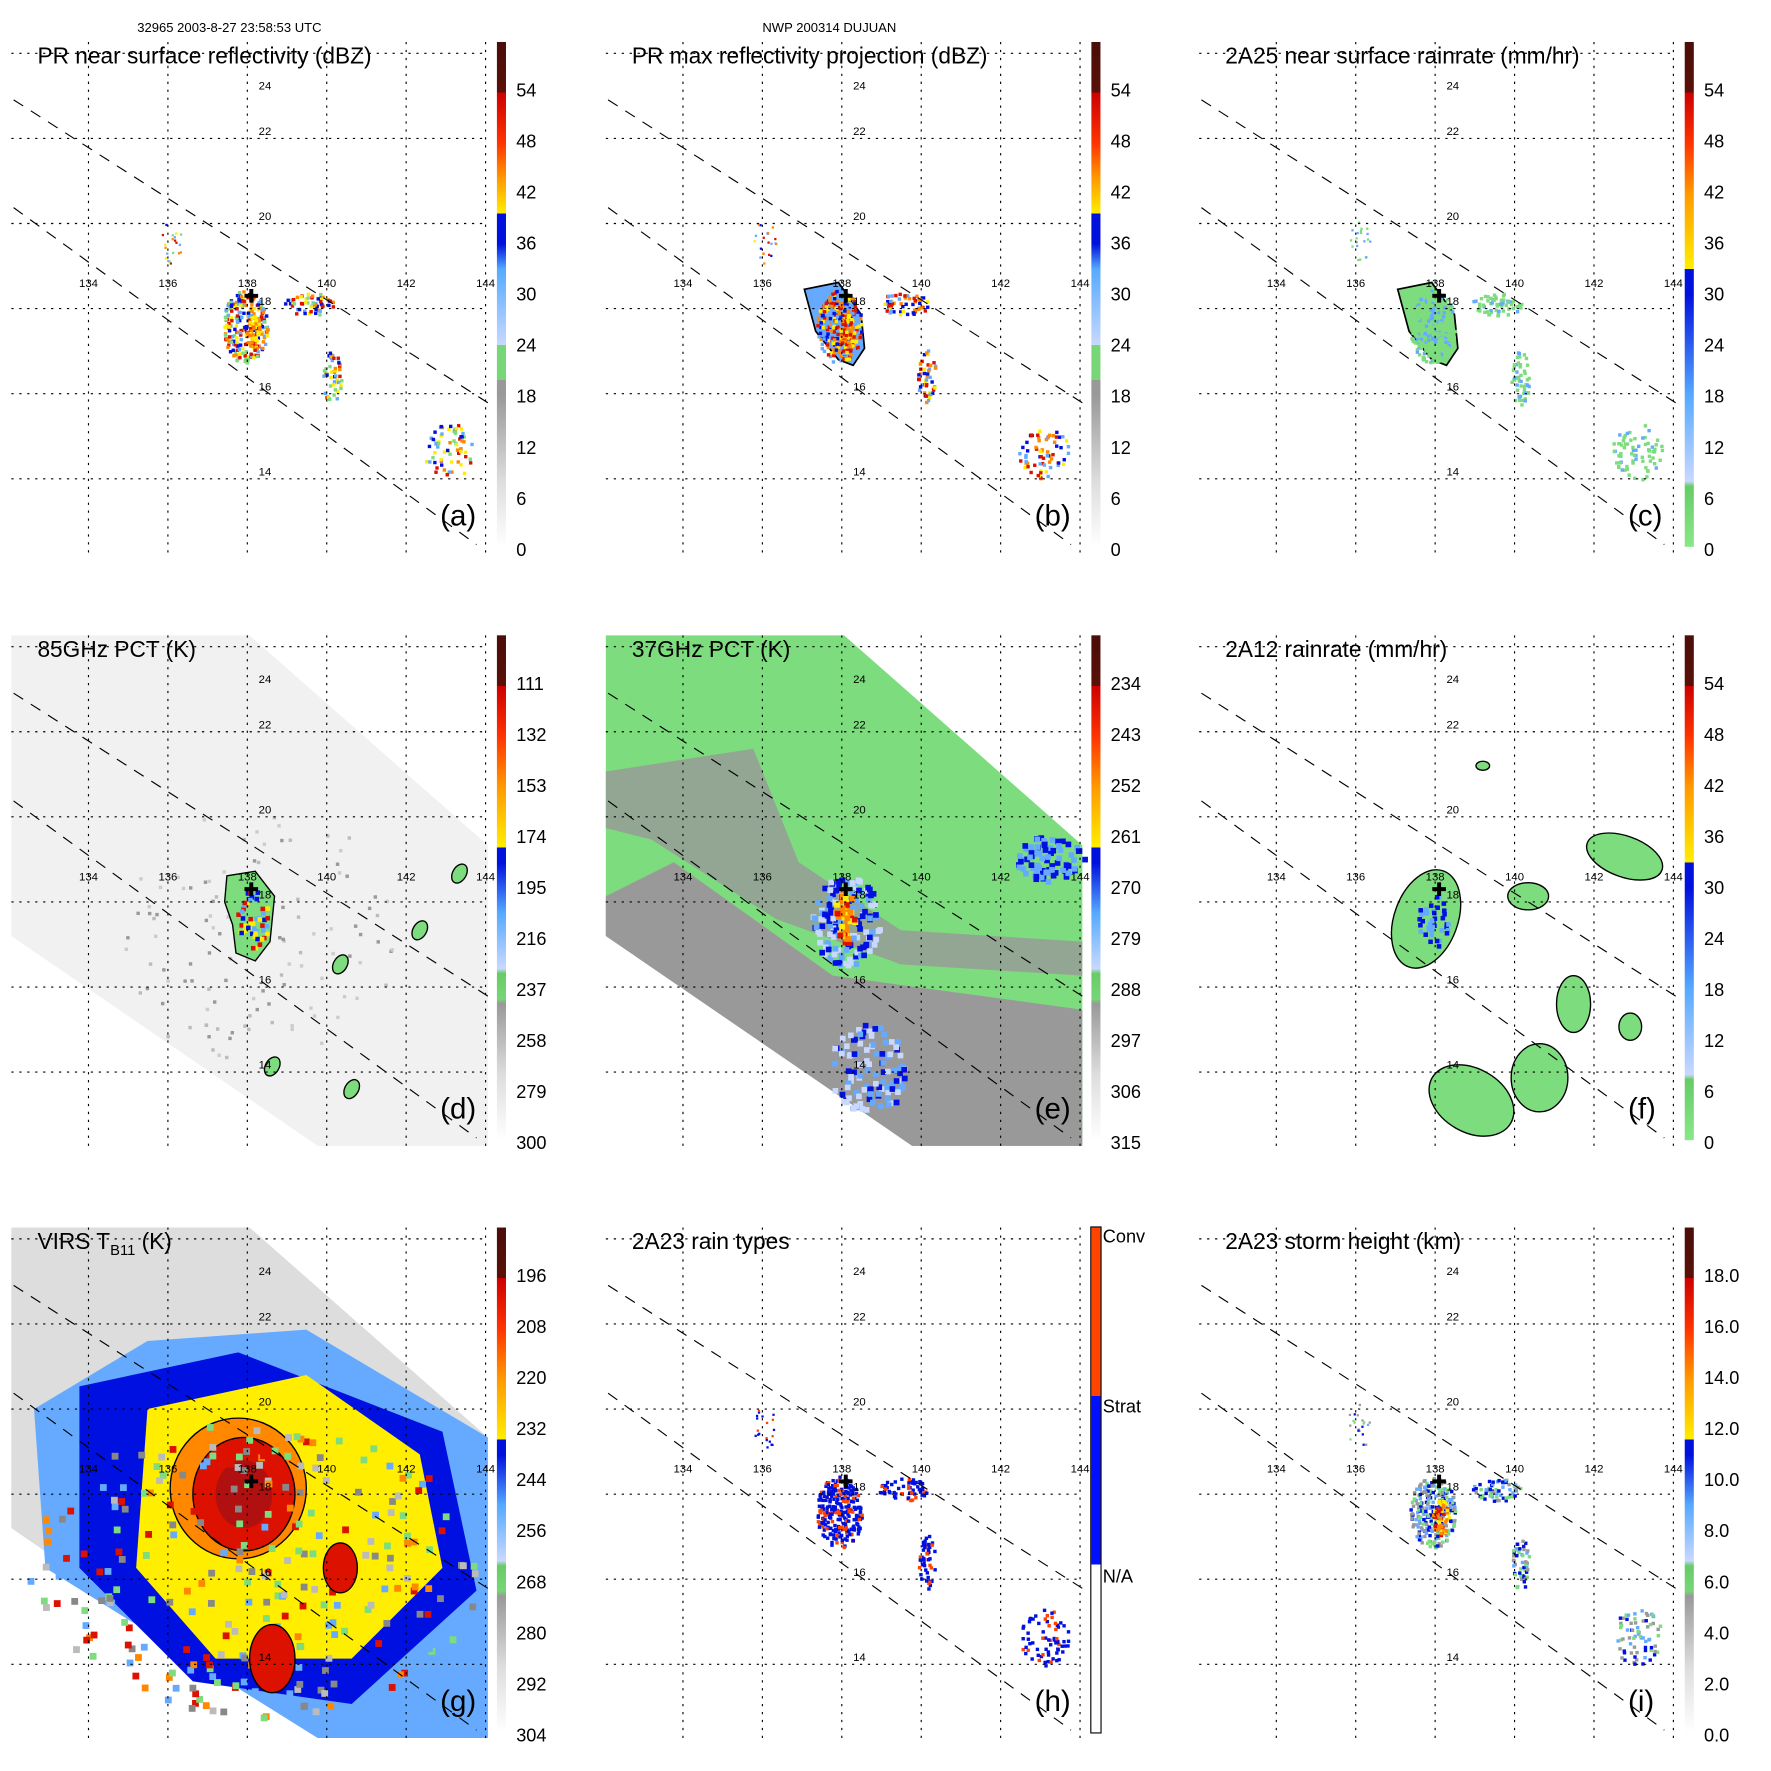 The width and height of the screenshot is (1771, 1771). Describe the element at coordinates (1722, 1379) in the screenshot. I see `colorbar-tick-label: 14.0` at that location.